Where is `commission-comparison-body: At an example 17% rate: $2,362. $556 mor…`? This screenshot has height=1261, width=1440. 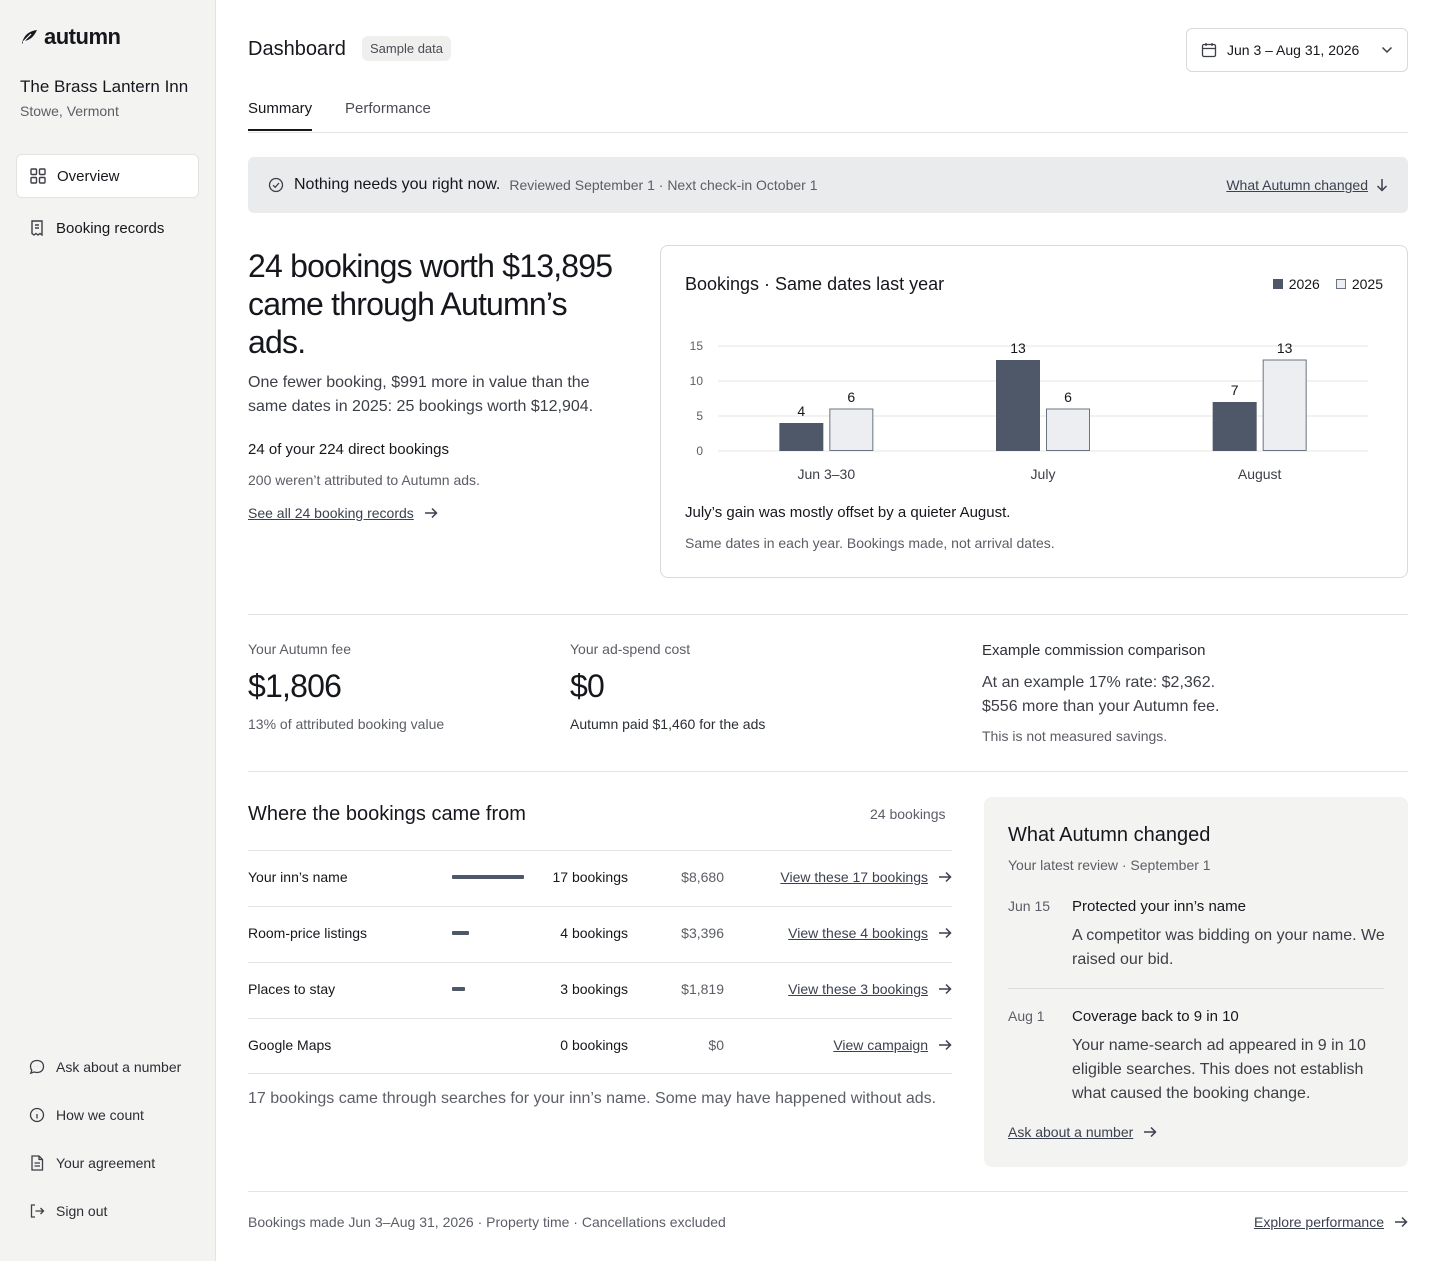 commission-comparison-body: At an example 17% rate: $2,362. $556 mor… is located at coordinates (1100, 695).